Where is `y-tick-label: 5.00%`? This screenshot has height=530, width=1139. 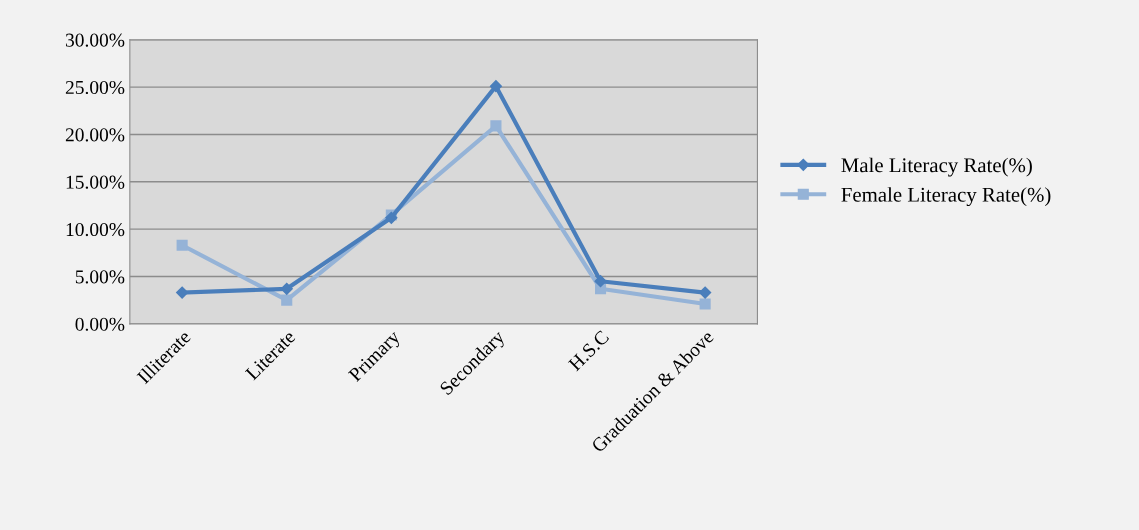
y-tick-label: 5.00% is located at coordinates (100, 277).